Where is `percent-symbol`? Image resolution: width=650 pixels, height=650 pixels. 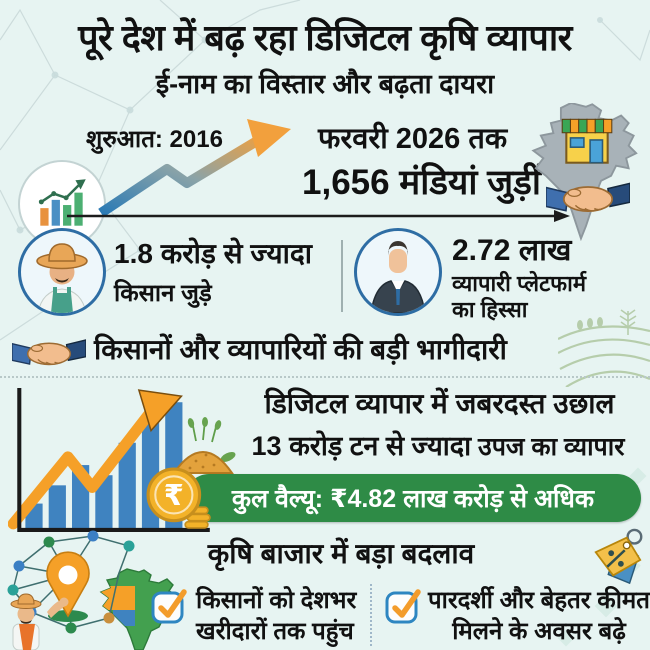 percent-symbol is located at coordinates (616, 558).